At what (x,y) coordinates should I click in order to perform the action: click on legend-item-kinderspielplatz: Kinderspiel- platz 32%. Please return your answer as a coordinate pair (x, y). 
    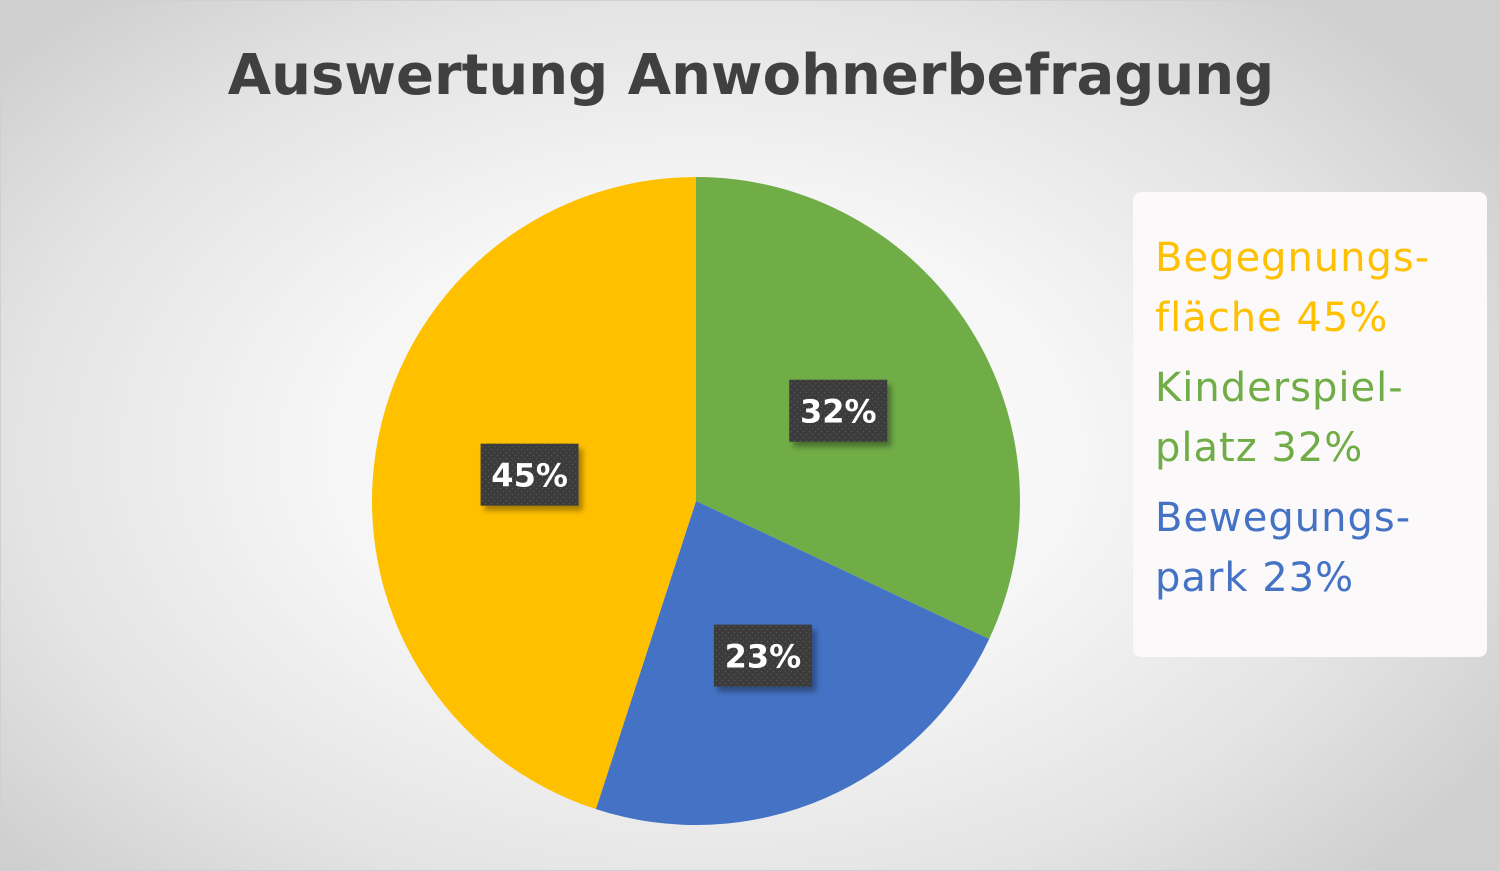
    Looking at the image, I should click on (1321, 418).